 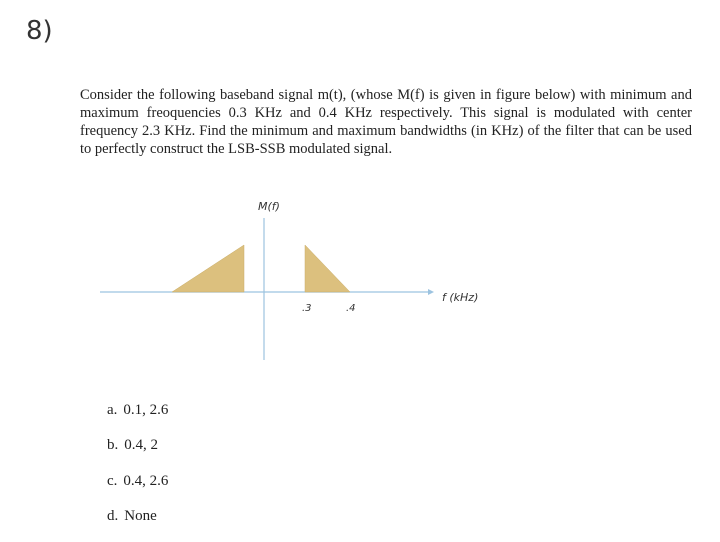 What do you see at coordinates (112, 410) in the screenshot?
I see `option-letter: a.` at bounding box center [112, 410].